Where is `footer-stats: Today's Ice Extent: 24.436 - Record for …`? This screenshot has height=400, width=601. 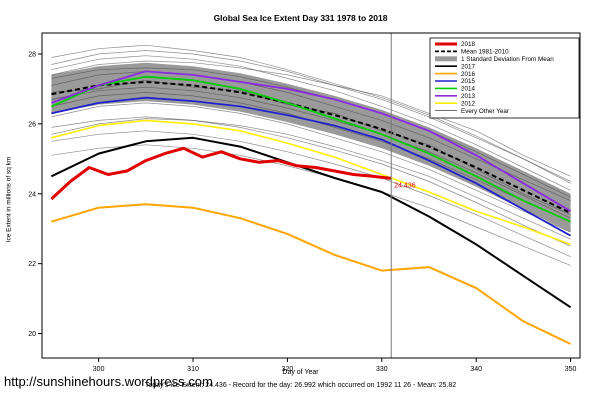
footer-stats: Today's Ice Extent: 24.436 - Record for … is located at coordinates (300, 385).